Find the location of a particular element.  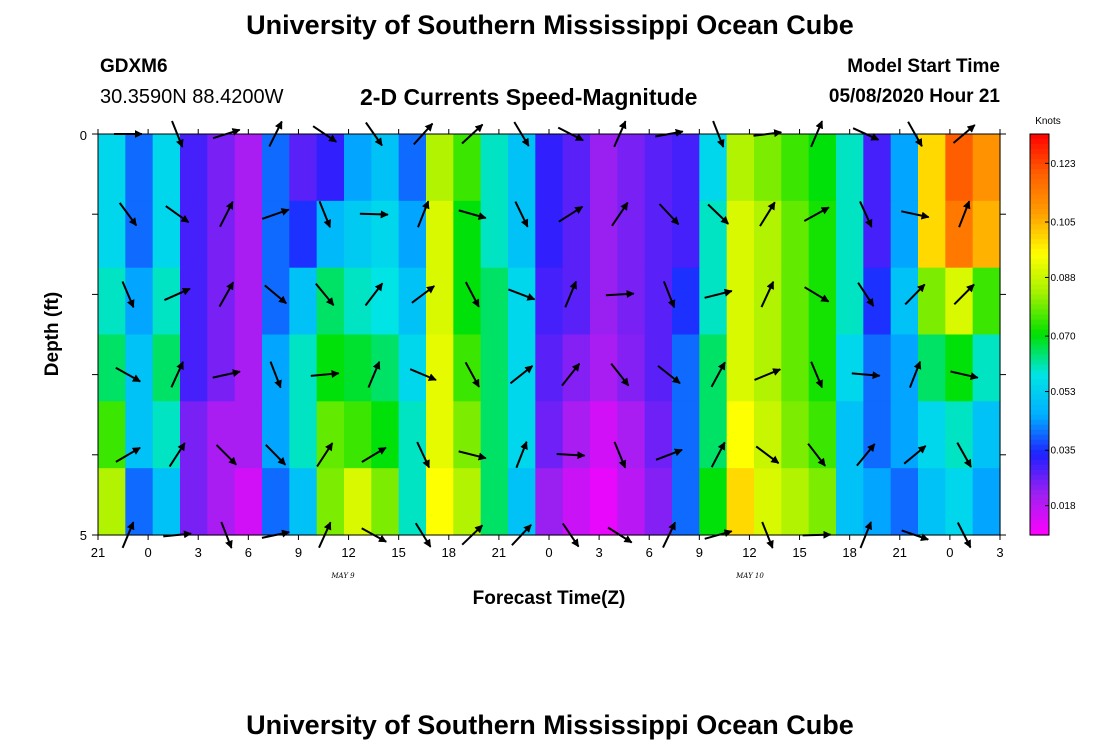

x-tick-label: 21 is located at coordinates (499, 552).